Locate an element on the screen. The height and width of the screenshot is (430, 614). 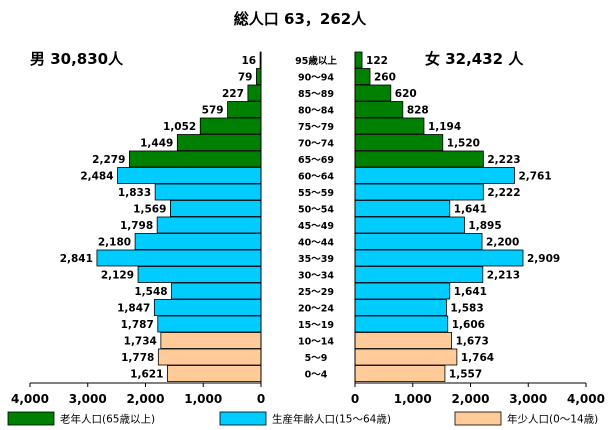
female-value-label: 2,223 is located at coordinates (503, 160).